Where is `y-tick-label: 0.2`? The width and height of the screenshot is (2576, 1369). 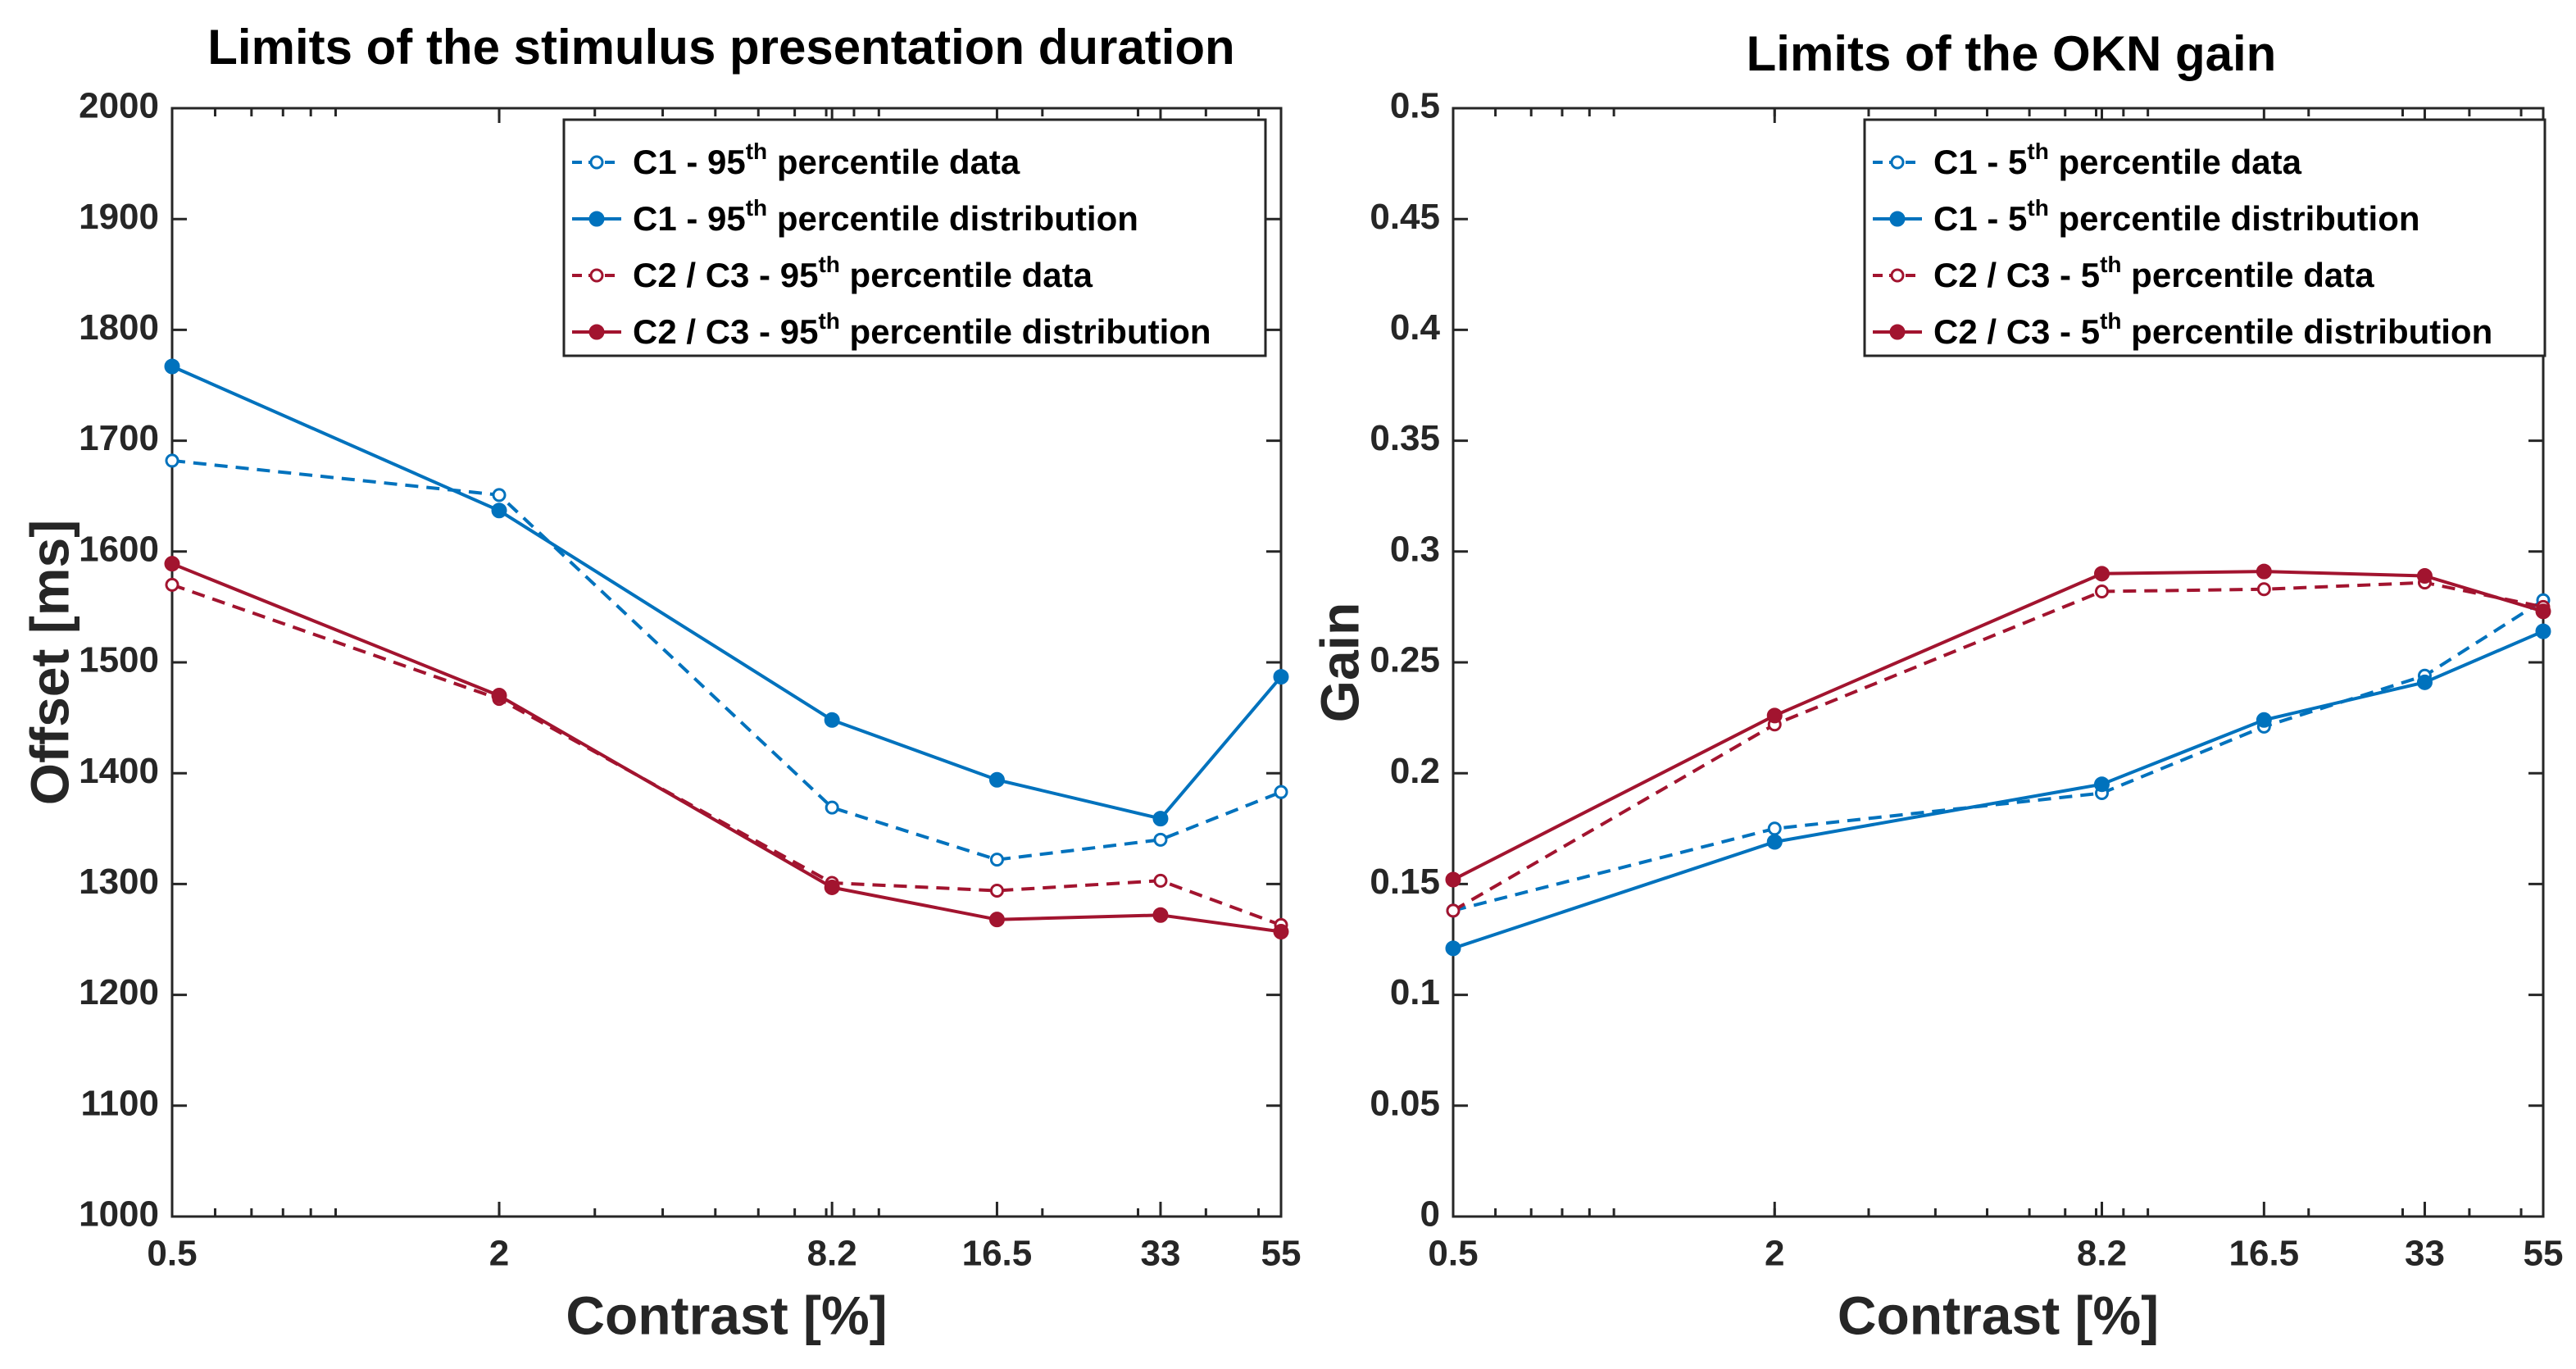 y-tick-label: 0.2 is located at coordinates (1415, 771).